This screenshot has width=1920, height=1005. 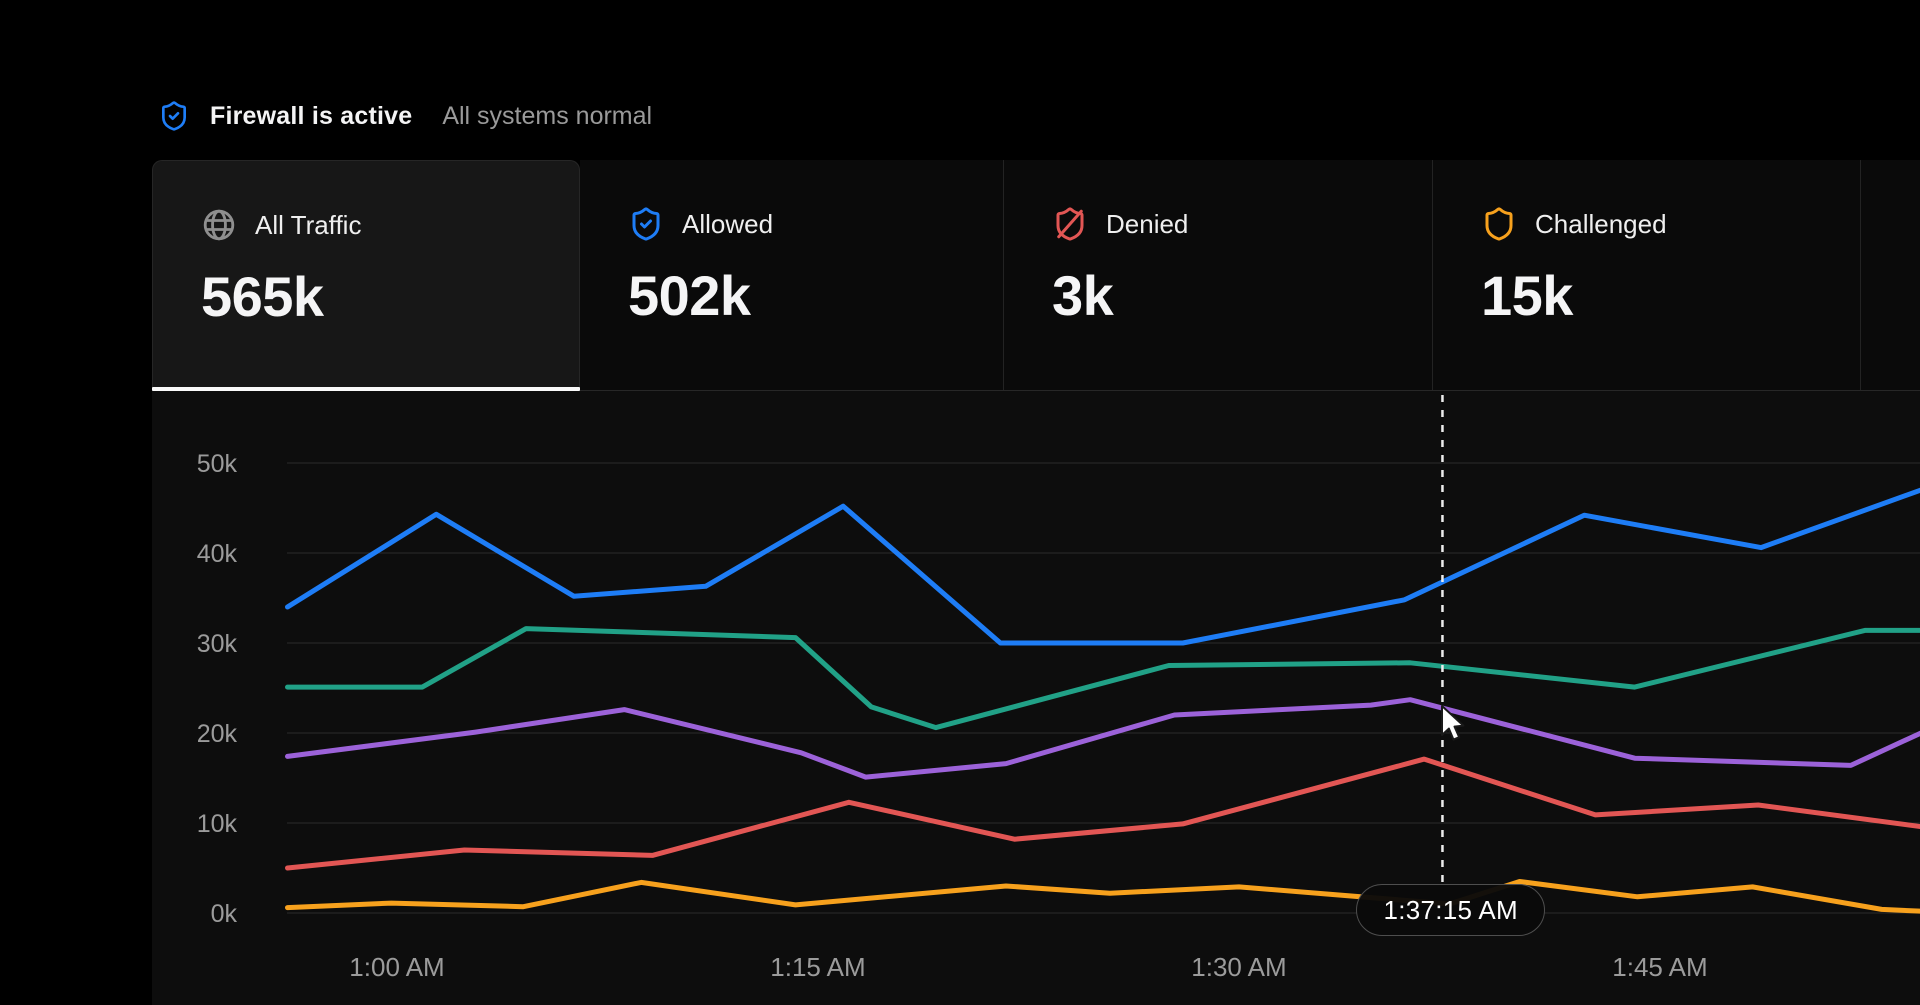 I want to click on active-tab-underline, so click(x=366, y=389).